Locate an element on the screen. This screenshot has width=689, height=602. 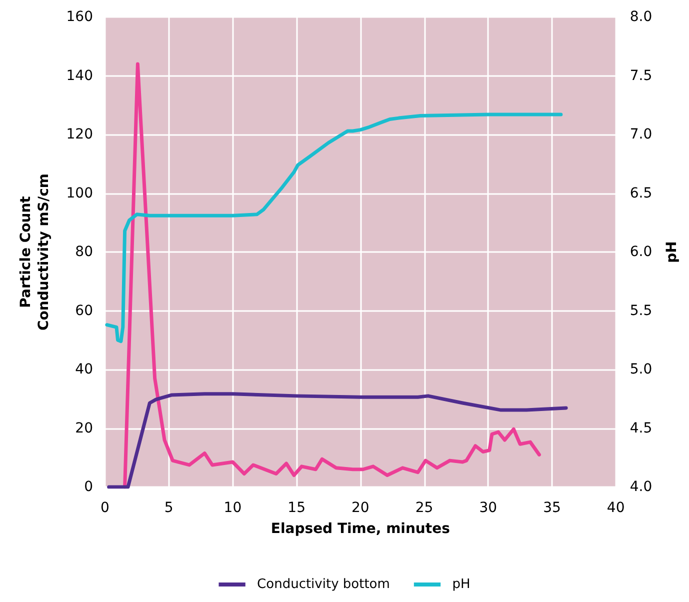
y2-tick-label: 4.5 is located at coordinates (641, 428).